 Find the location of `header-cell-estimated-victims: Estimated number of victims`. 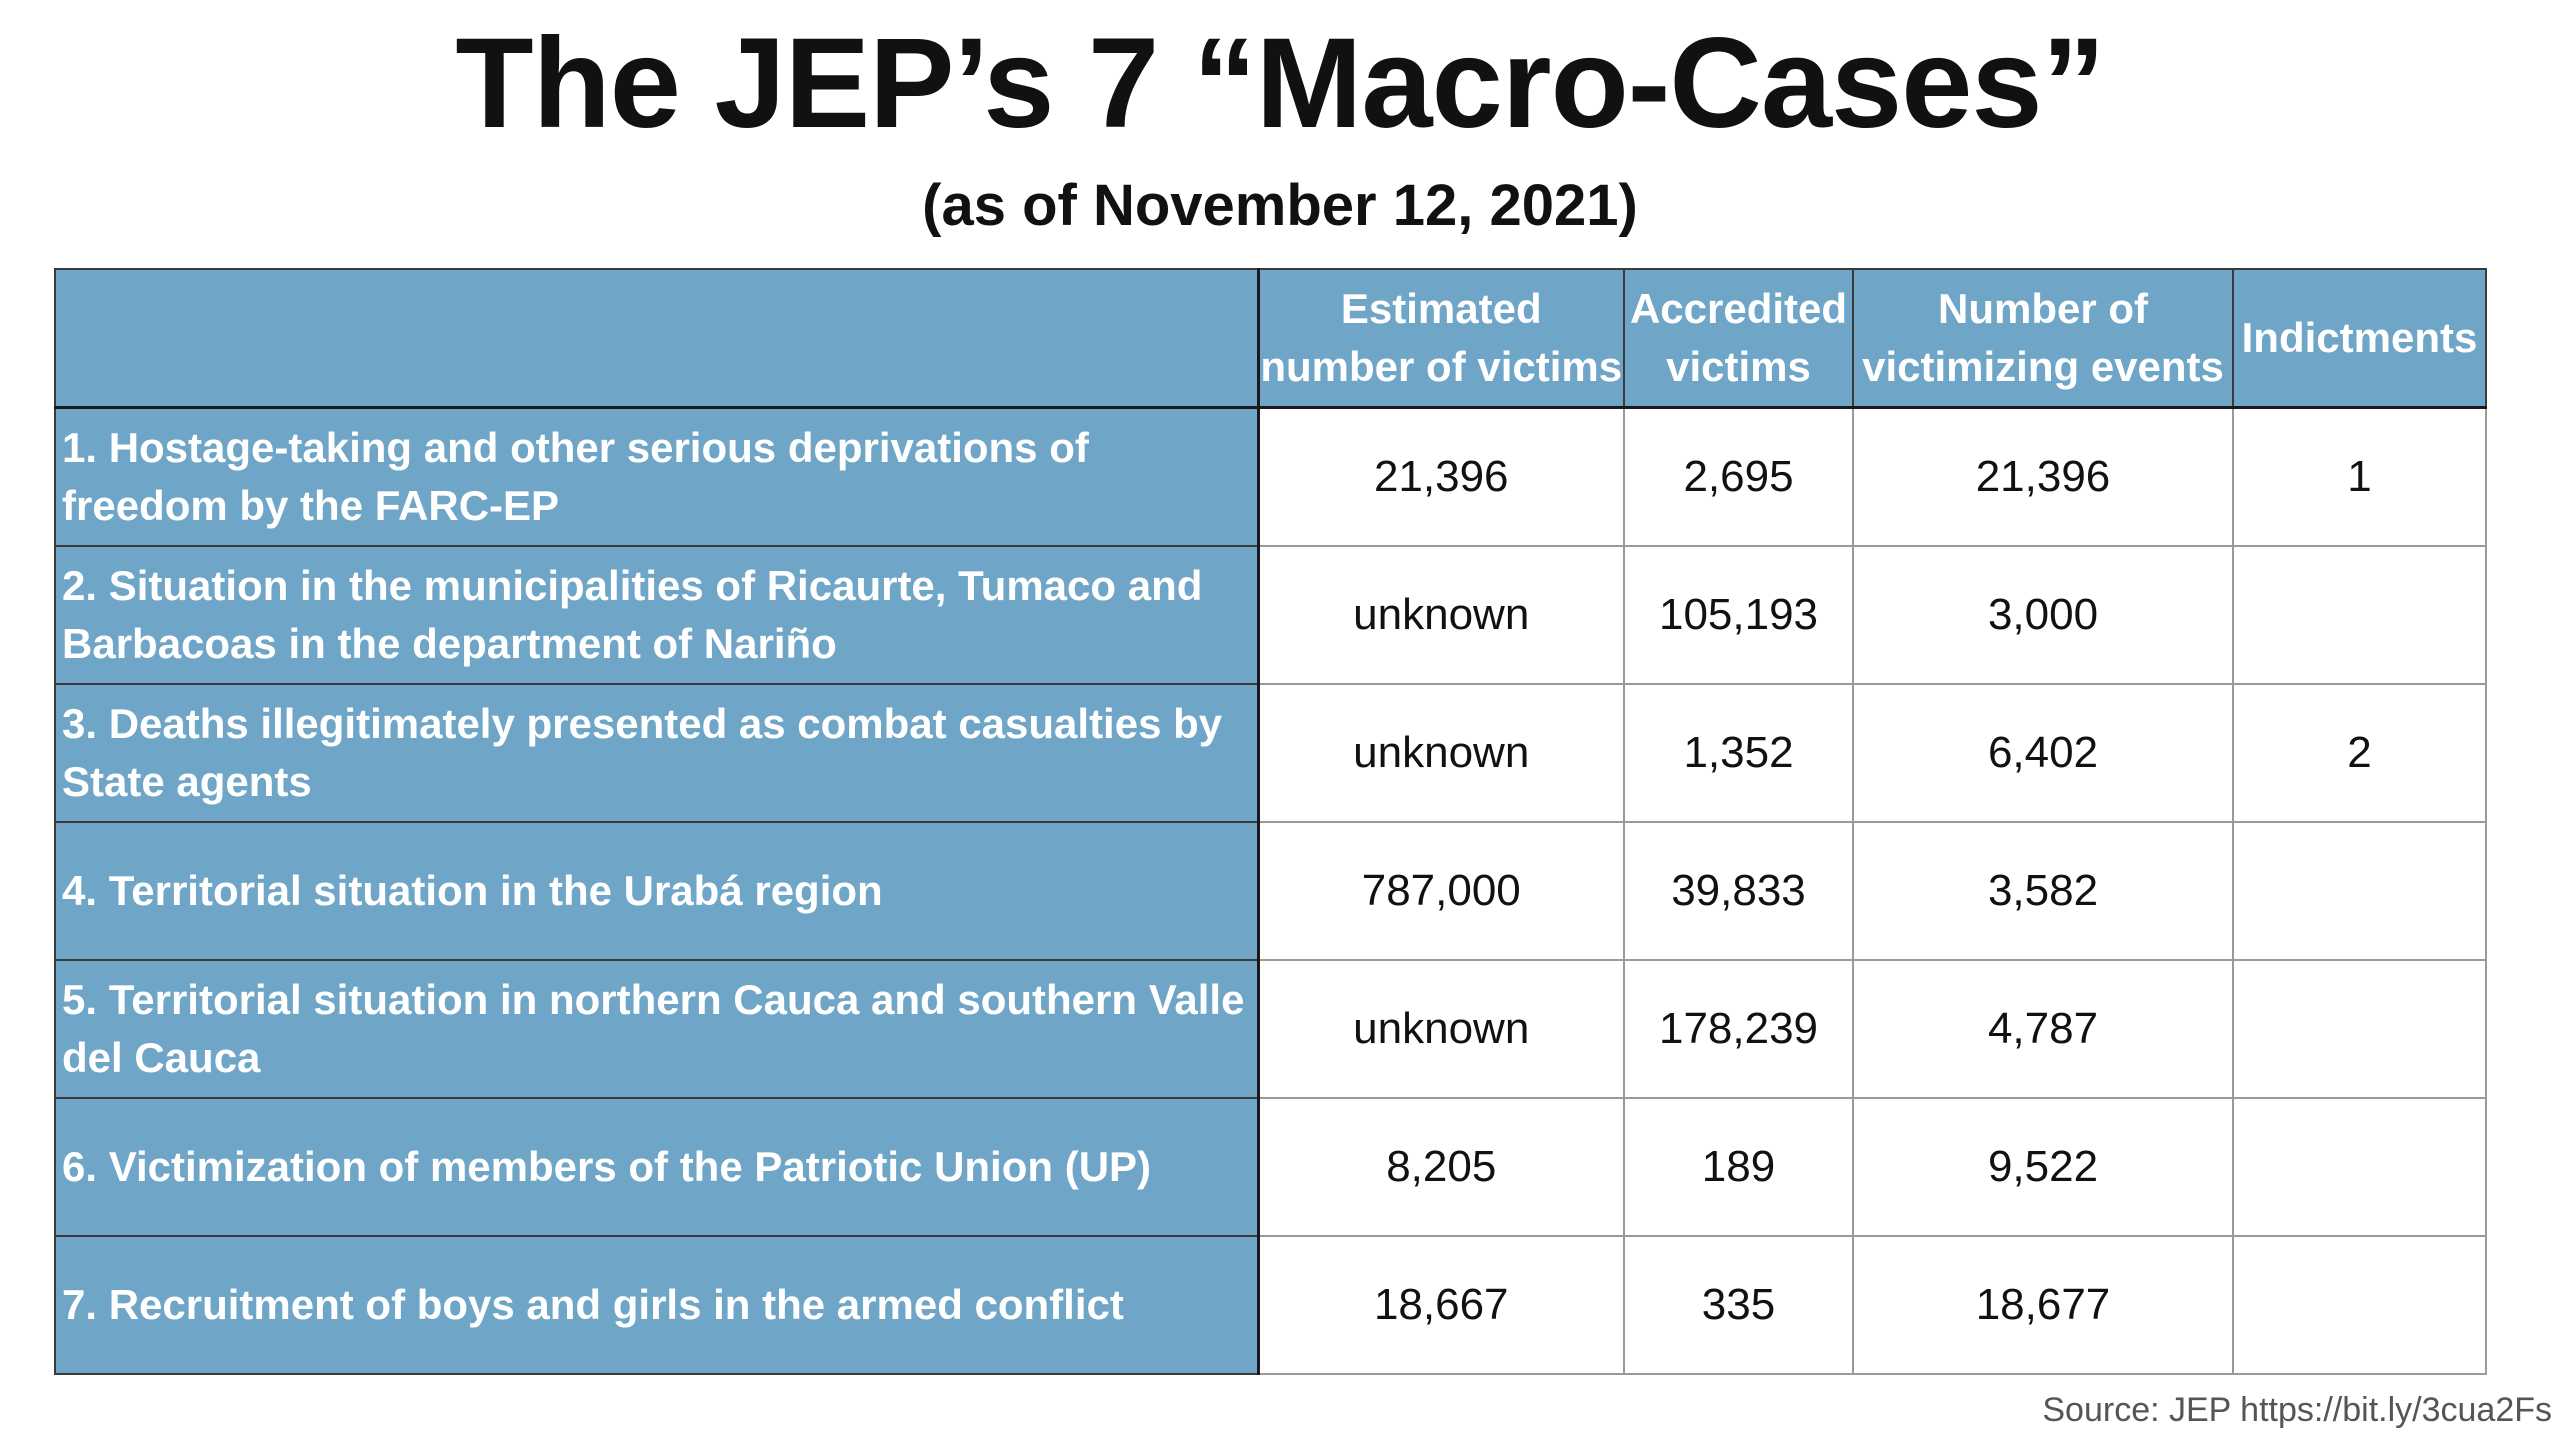

header-cell-estimated-victims: Estimated number of victims is located at coordinates (1441, 338).